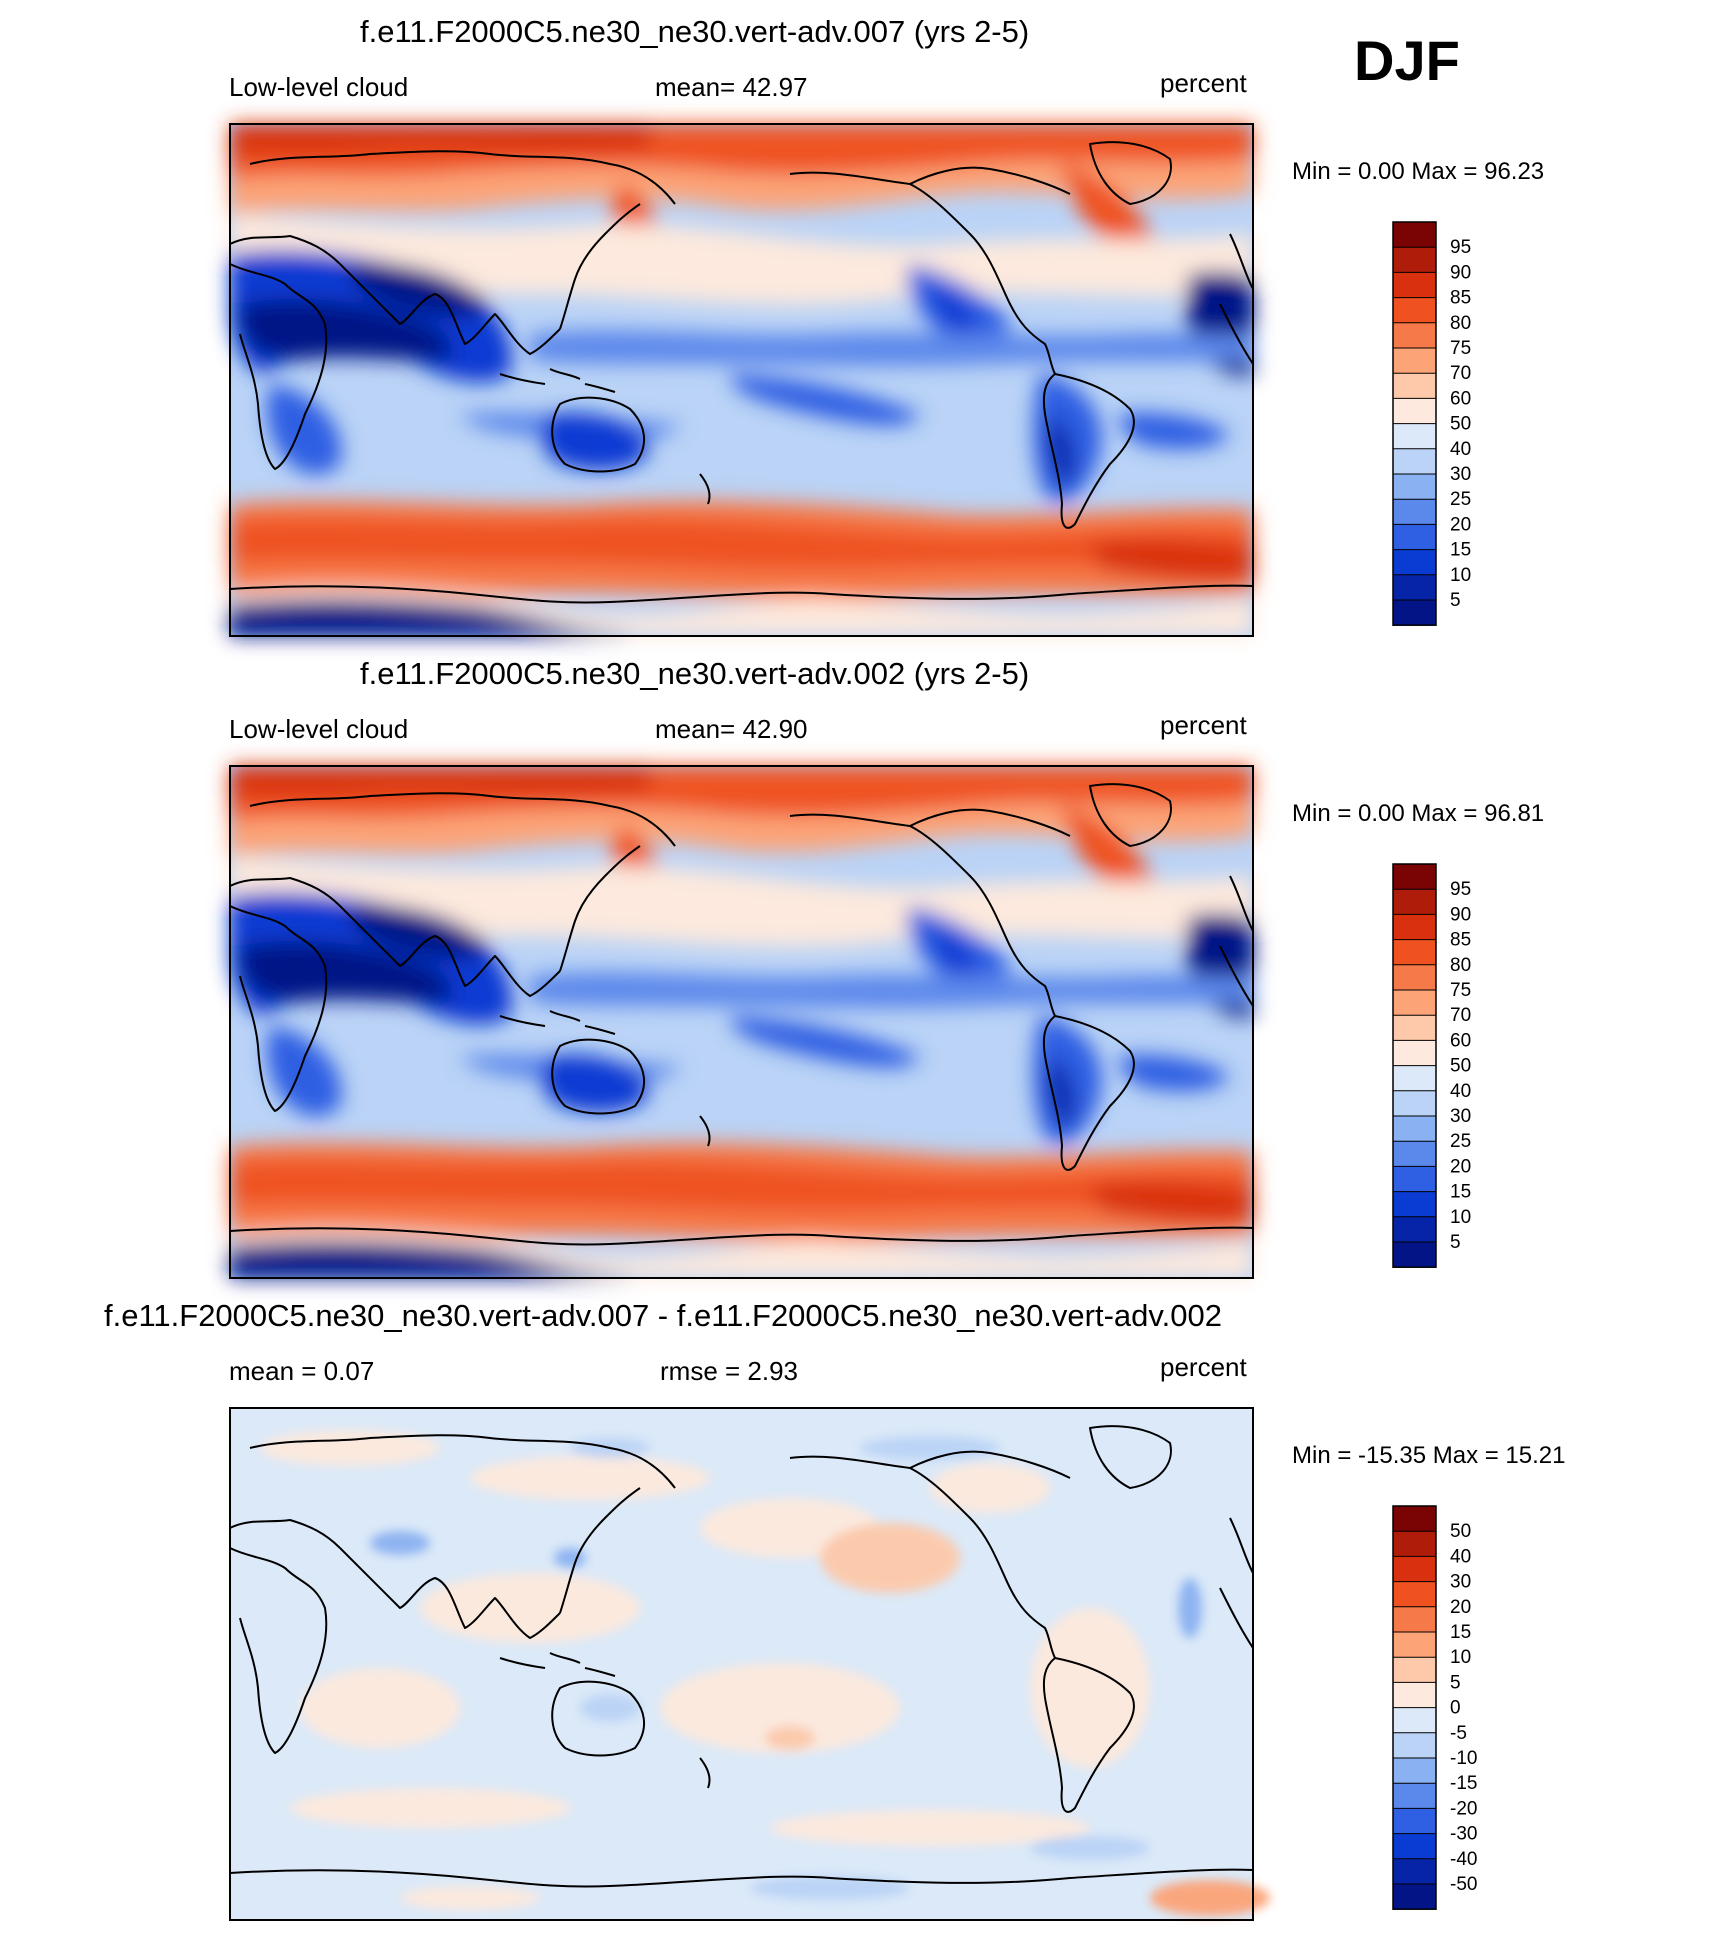  I want to click on panel-left-label-top: Low-level cloud, so click(319, 87).